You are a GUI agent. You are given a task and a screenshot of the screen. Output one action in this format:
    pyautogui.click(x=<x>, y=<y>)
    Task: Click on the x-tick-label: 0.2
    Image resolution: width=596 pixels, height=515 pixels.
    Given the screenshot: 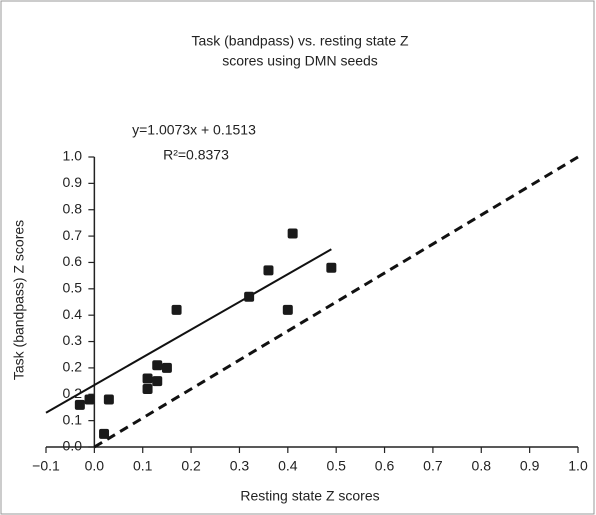 What is the action you would take?
    pyautogui.click(x=191, y=466)
    